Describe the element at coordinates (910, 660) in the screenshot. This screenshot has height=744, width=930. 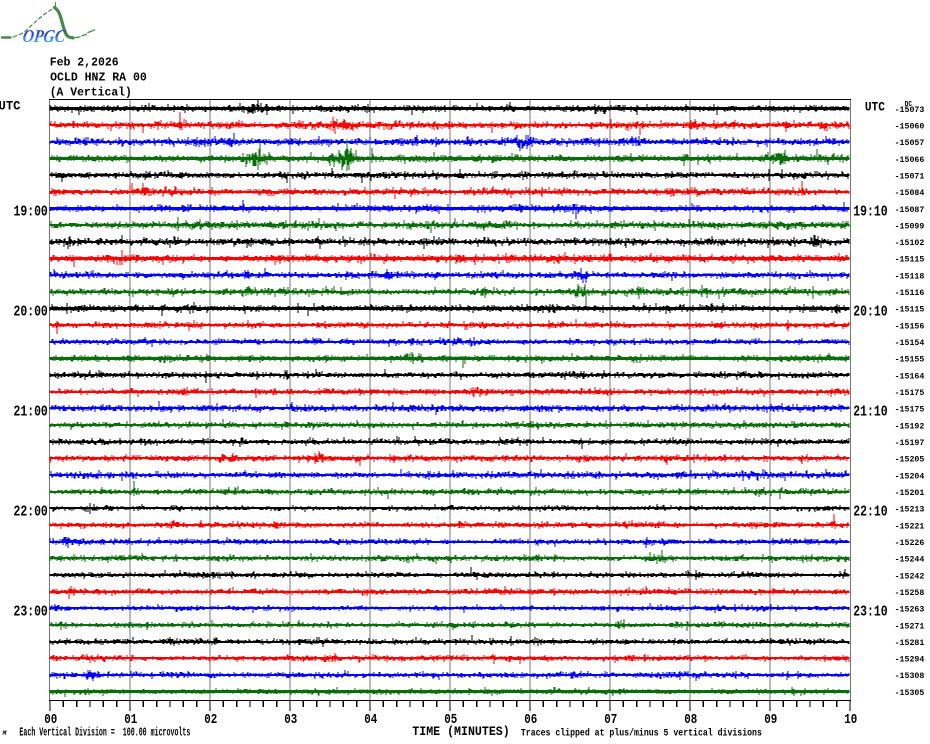
I see `svg-text: -15294` at that location.